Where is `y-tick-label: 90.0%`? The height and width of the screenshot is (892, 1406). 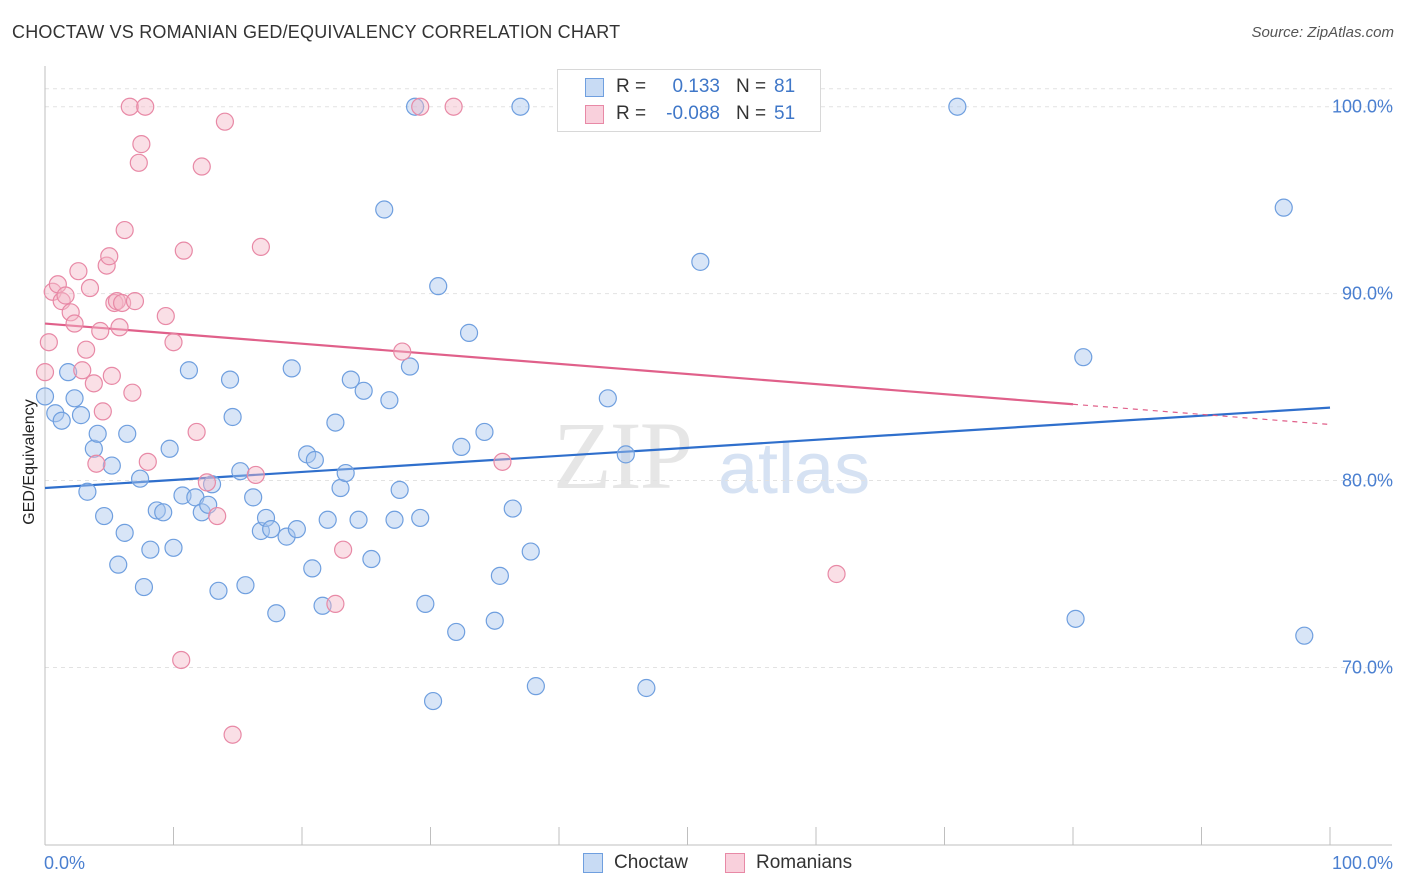
y-tick-label: 90.0% is located at coordinates (1367, 294).